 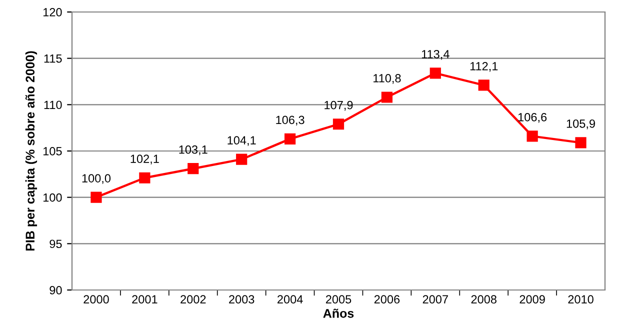 I want to click on x-tick-label: 2009, so click(x=532, y=299).